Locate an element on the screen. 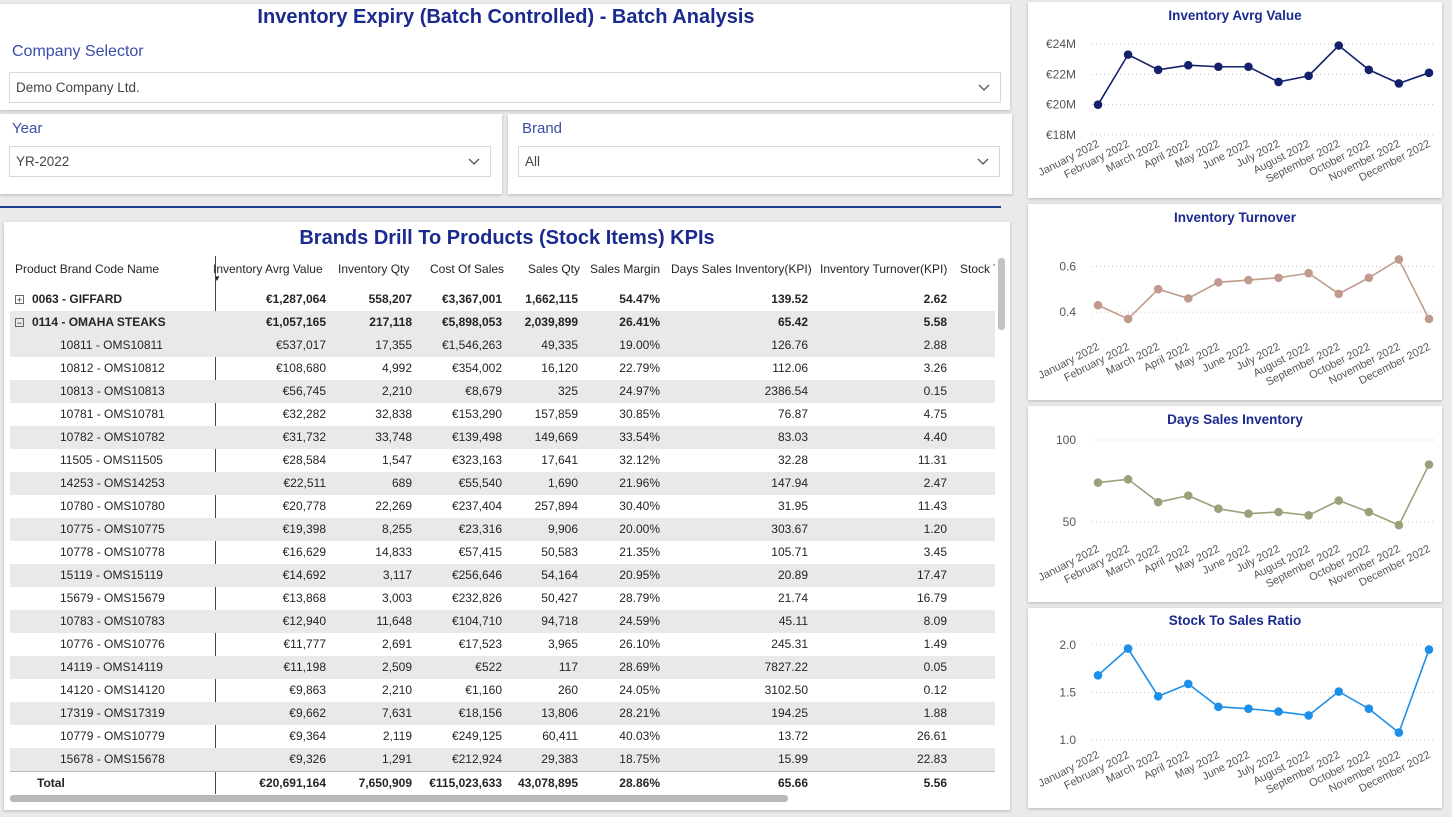  cell-inventory-qty: 217,118 is located at coordinates (390, 322).